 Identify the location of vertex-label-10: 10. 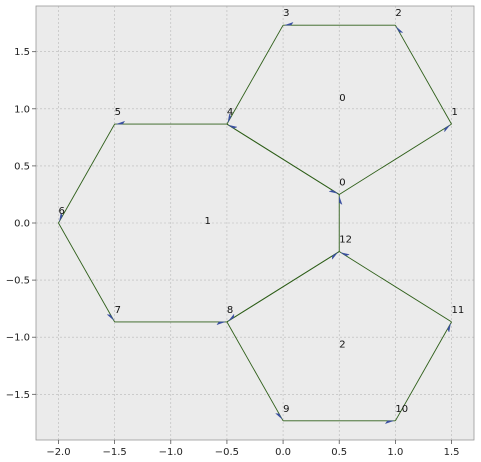
(401, 409).